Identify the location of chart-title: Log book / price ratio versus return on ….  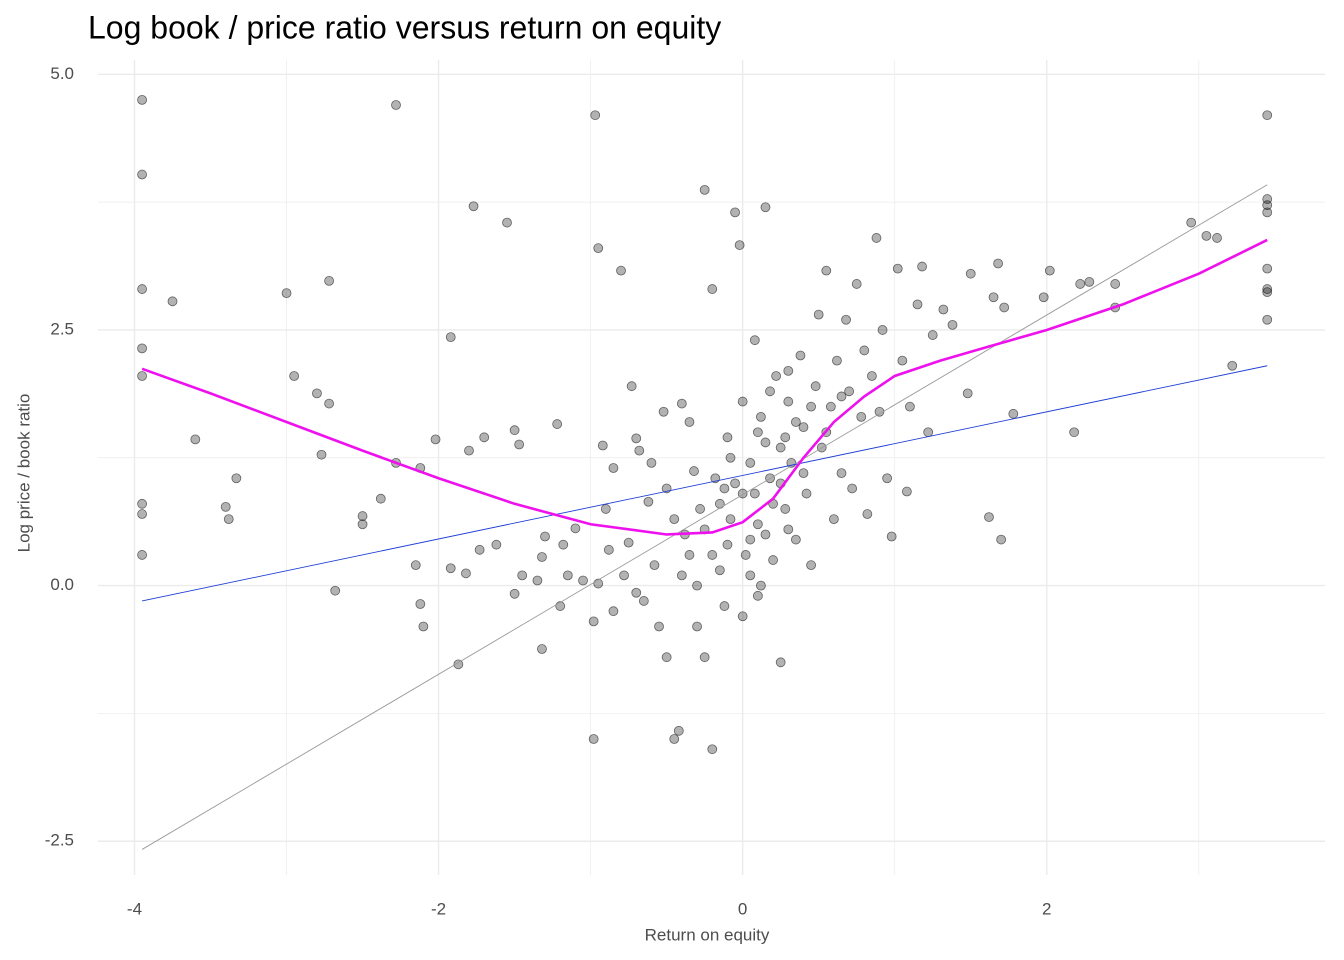
(404, 27).